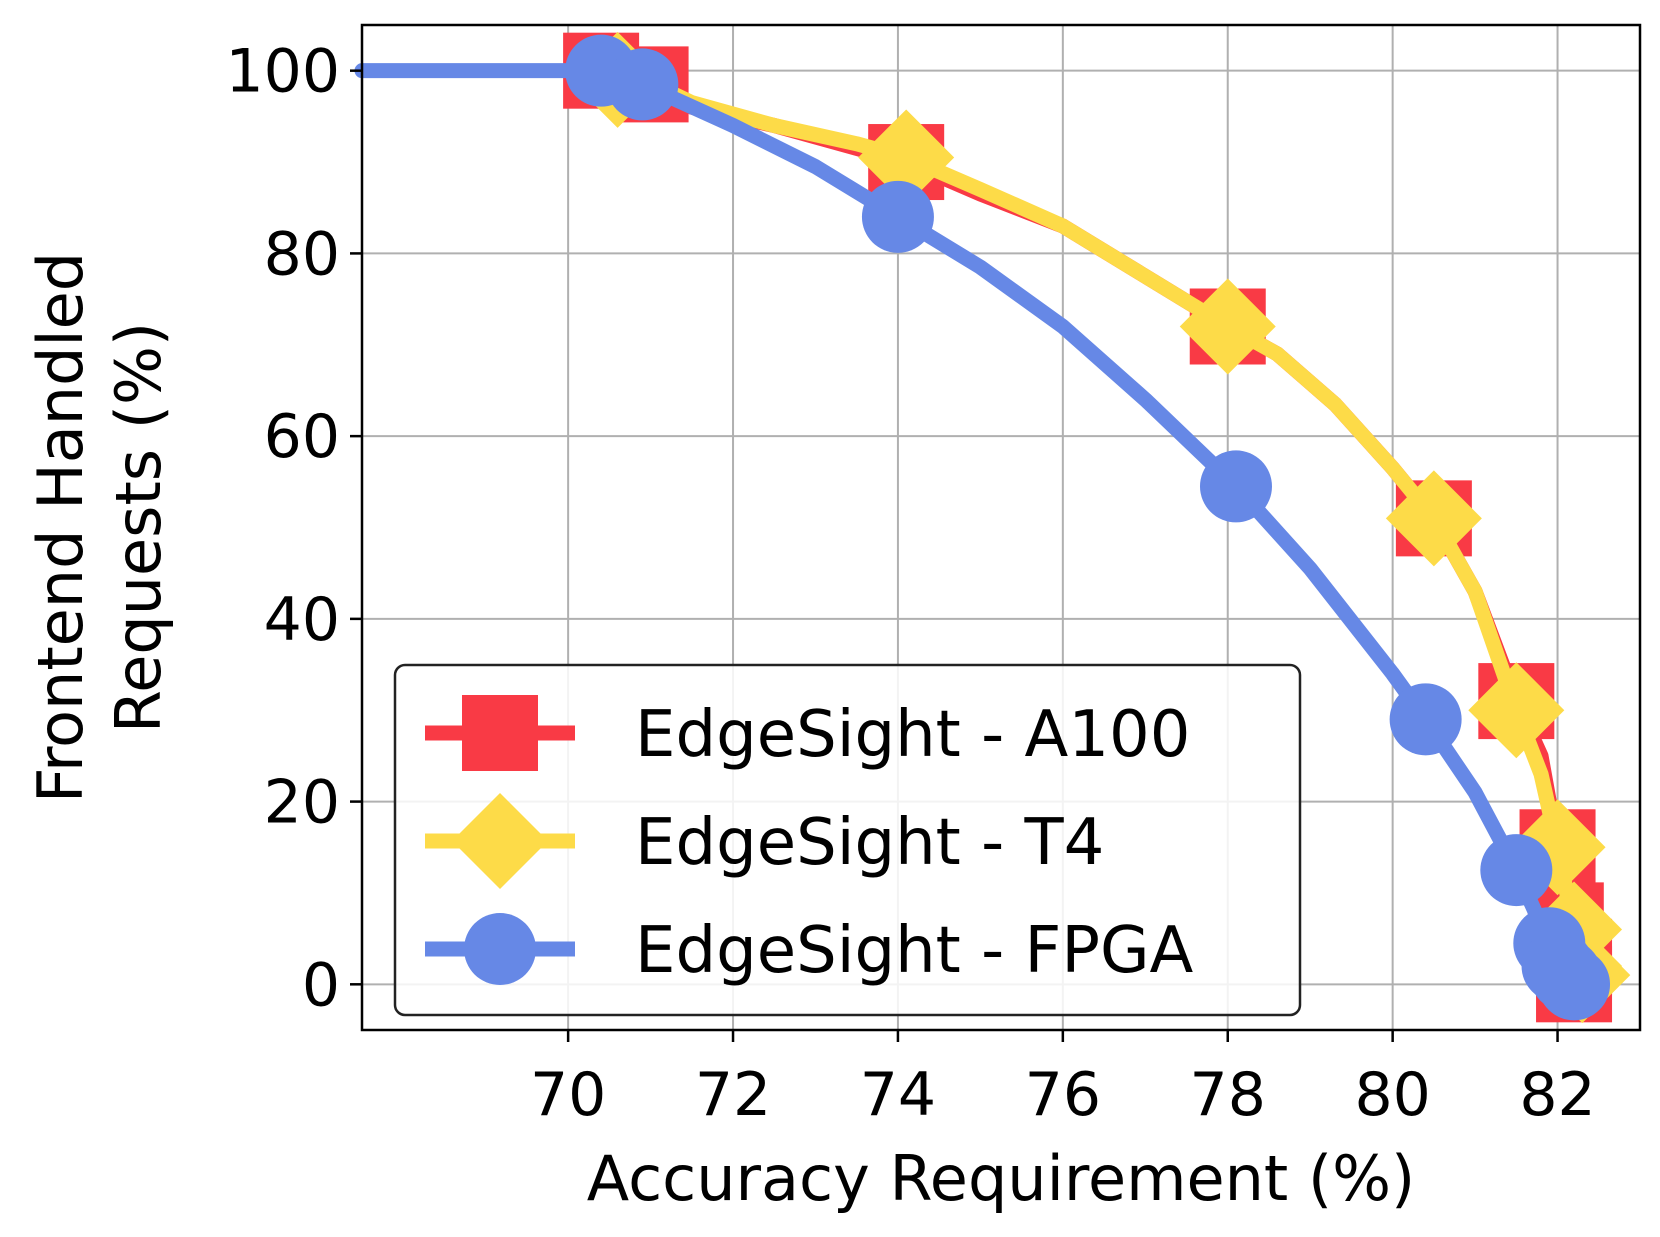 The height and width of the screenshot is (1237, 1660). What do you see at coordinates (302, 254) in the screenshot?
I see `y-tick-label: 80` at bounding box center [302, 254].